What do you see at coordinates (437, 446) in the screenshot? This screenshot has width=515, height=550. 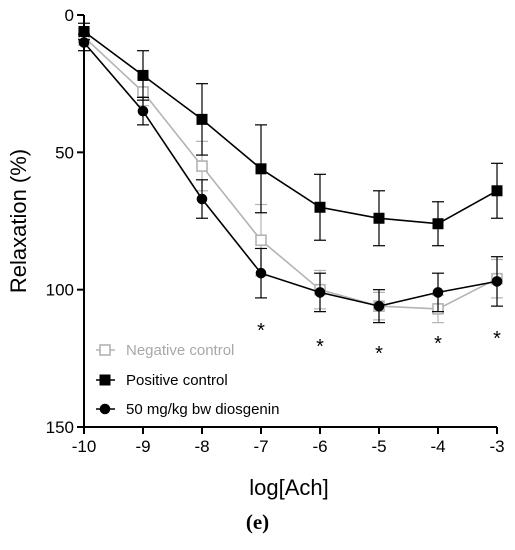 I see `x-tick-label: -4` at bounding box center [437, 446].